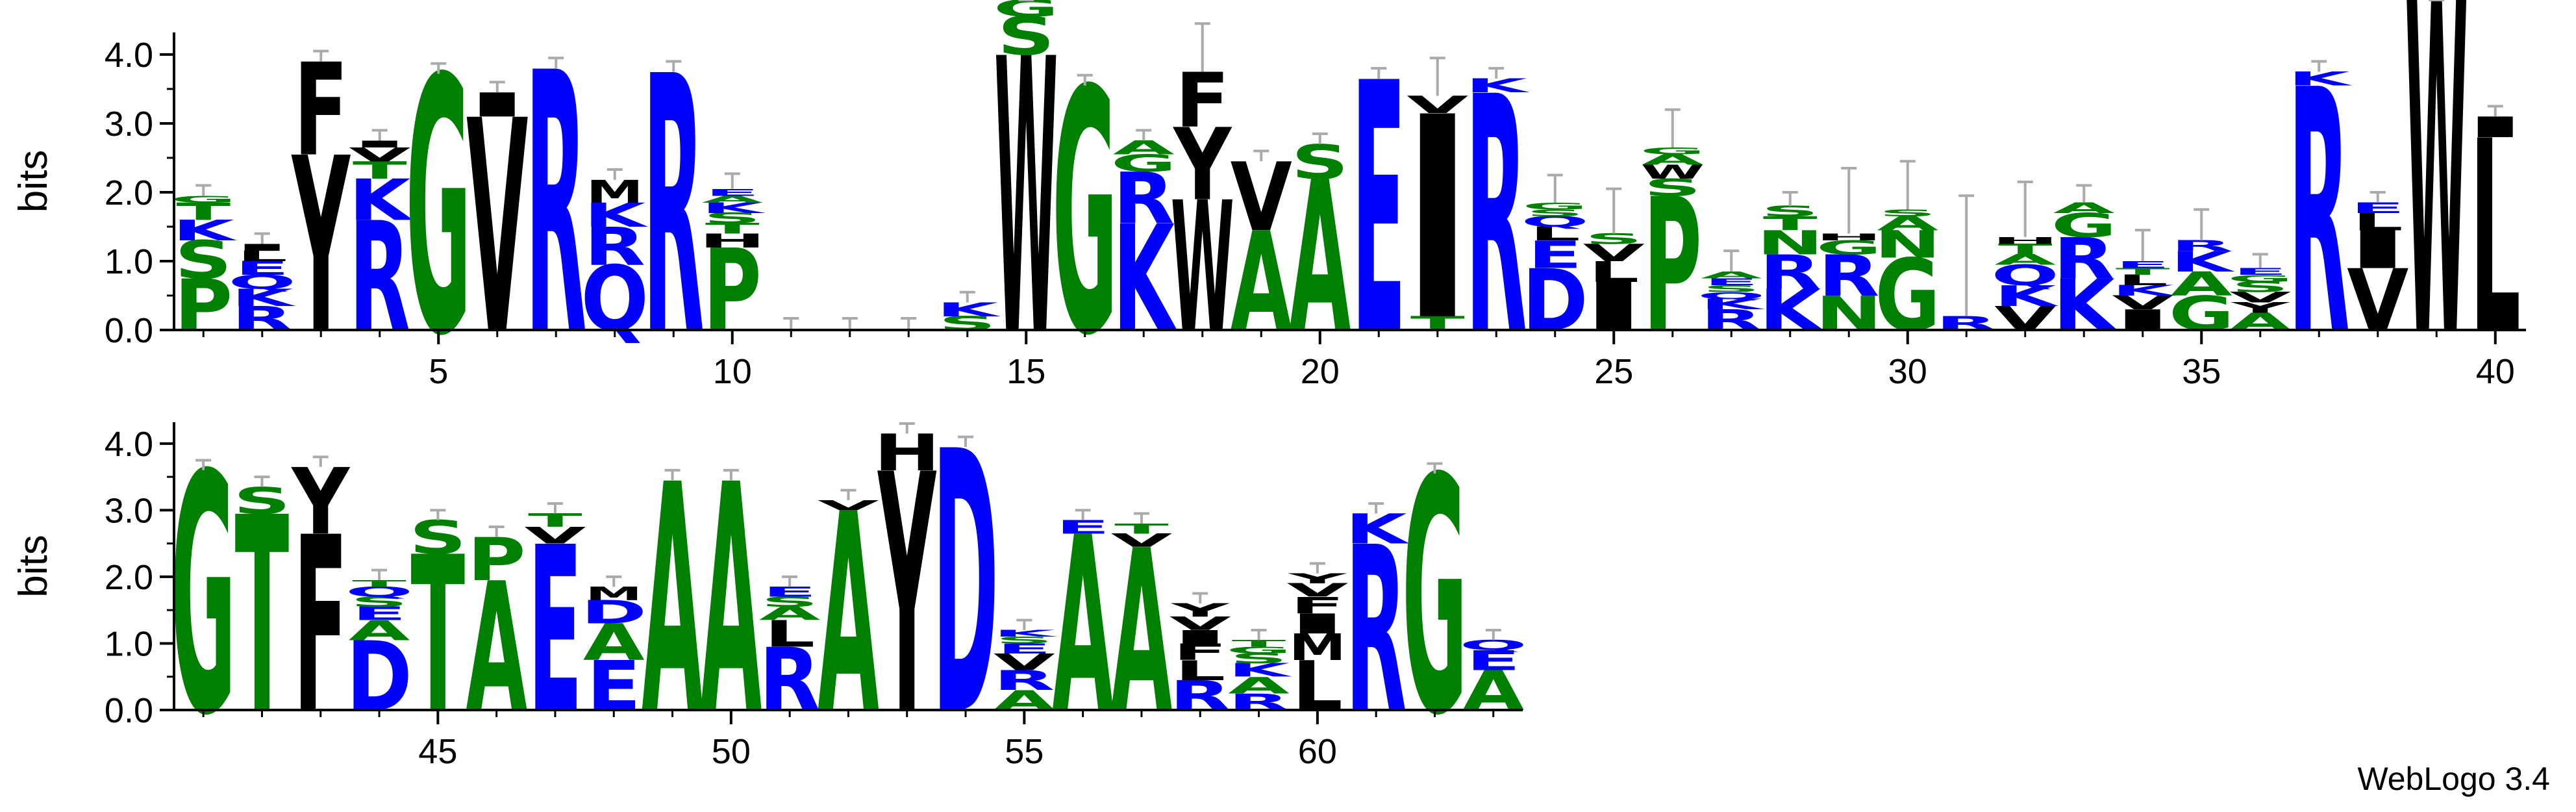 The height and width of the screenshot is (812, 2576). Describe the element at coordinates (1498, 86) in the screenshot. I see `logo-letter-K-pos-23: K` at that location.